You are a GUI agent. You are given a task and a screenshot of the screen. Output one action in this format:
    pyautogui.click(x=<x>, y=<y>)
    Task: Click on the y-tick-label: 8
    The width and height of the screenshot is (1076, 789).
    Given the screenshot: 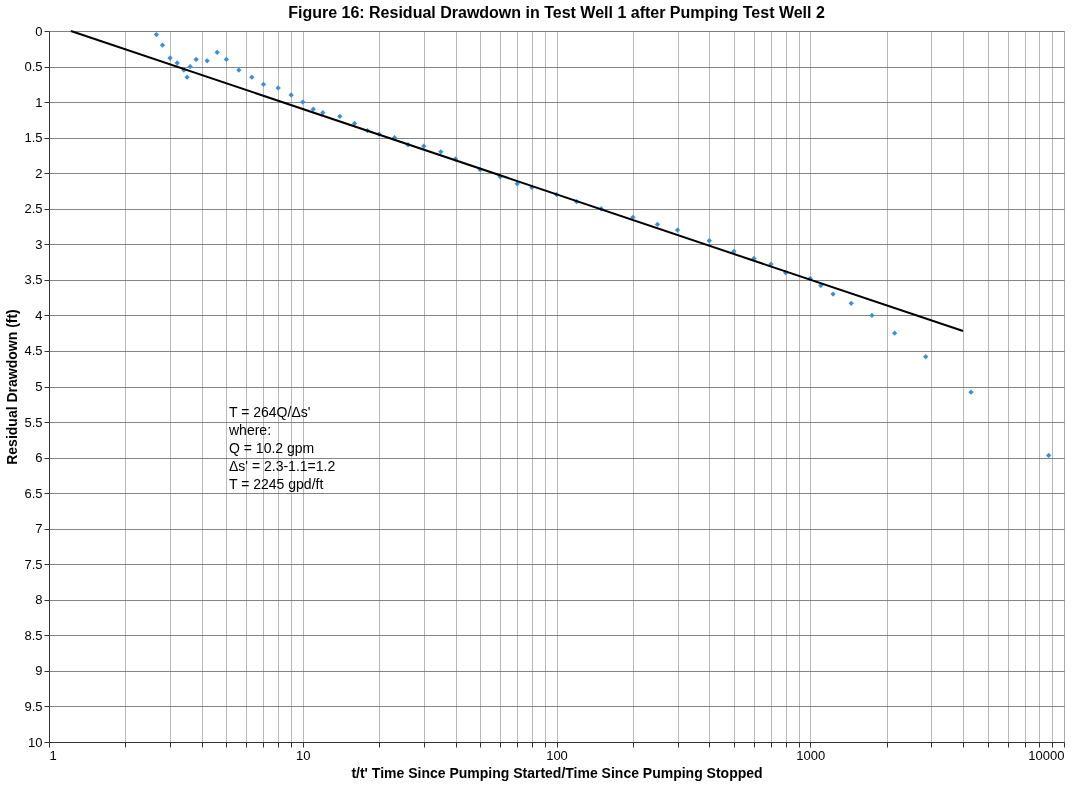 What is the action you would take?
    pyautogui.click(x=39, y=600)
    